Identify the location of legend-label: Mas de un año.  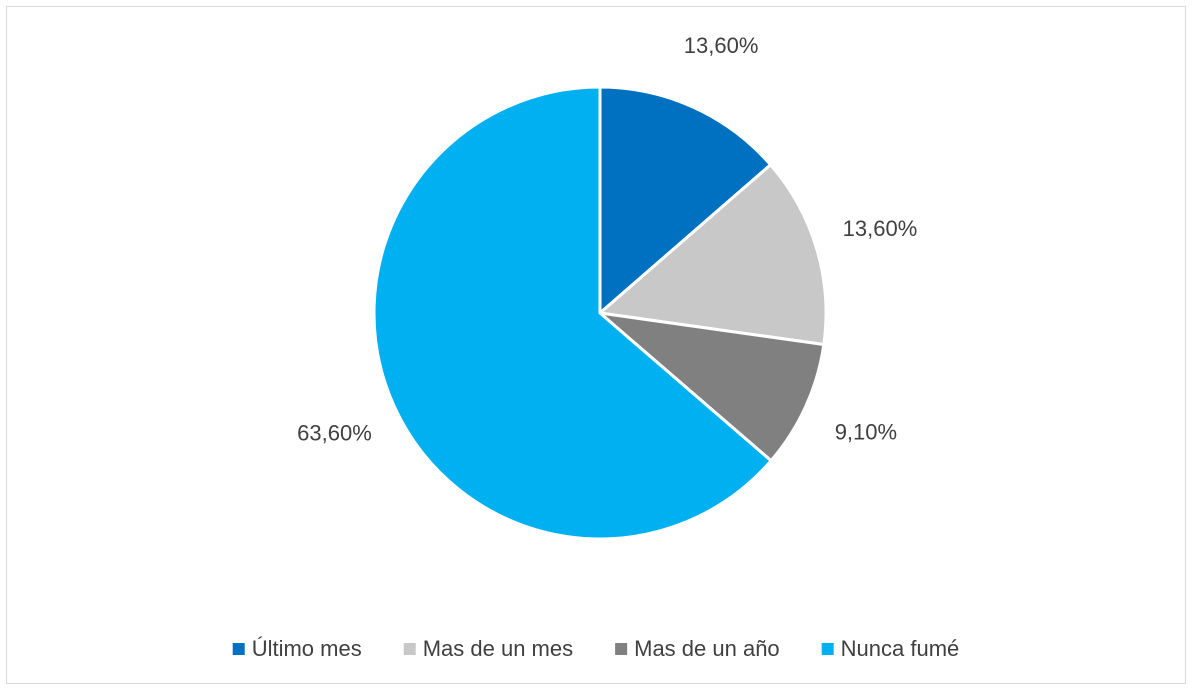
(707, 648).